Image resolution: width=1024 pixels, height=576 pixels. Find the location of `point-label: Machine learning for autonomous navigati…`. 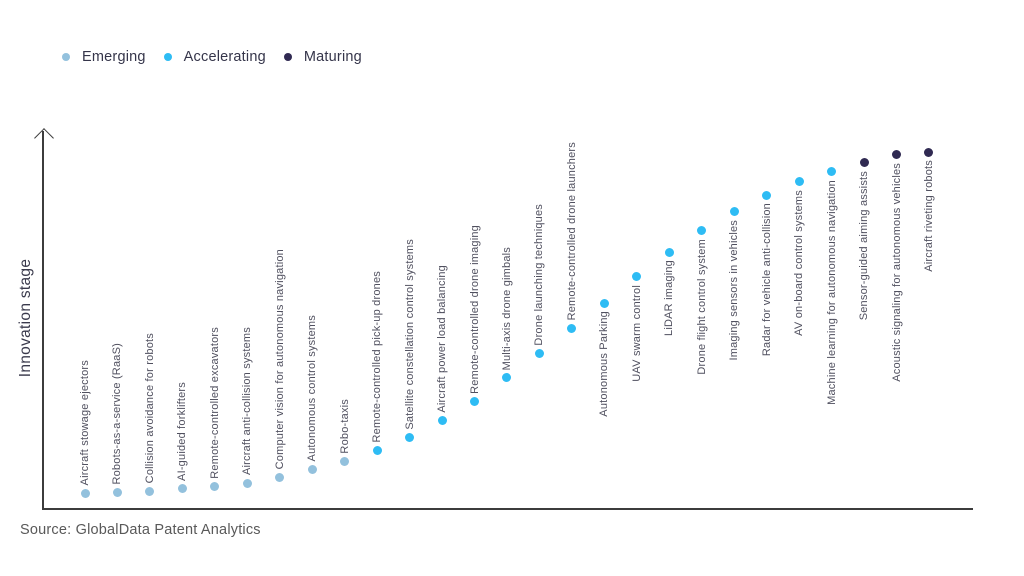

point-label: Machine learning for autonomous navigati… is located at coordinates (831, 292).